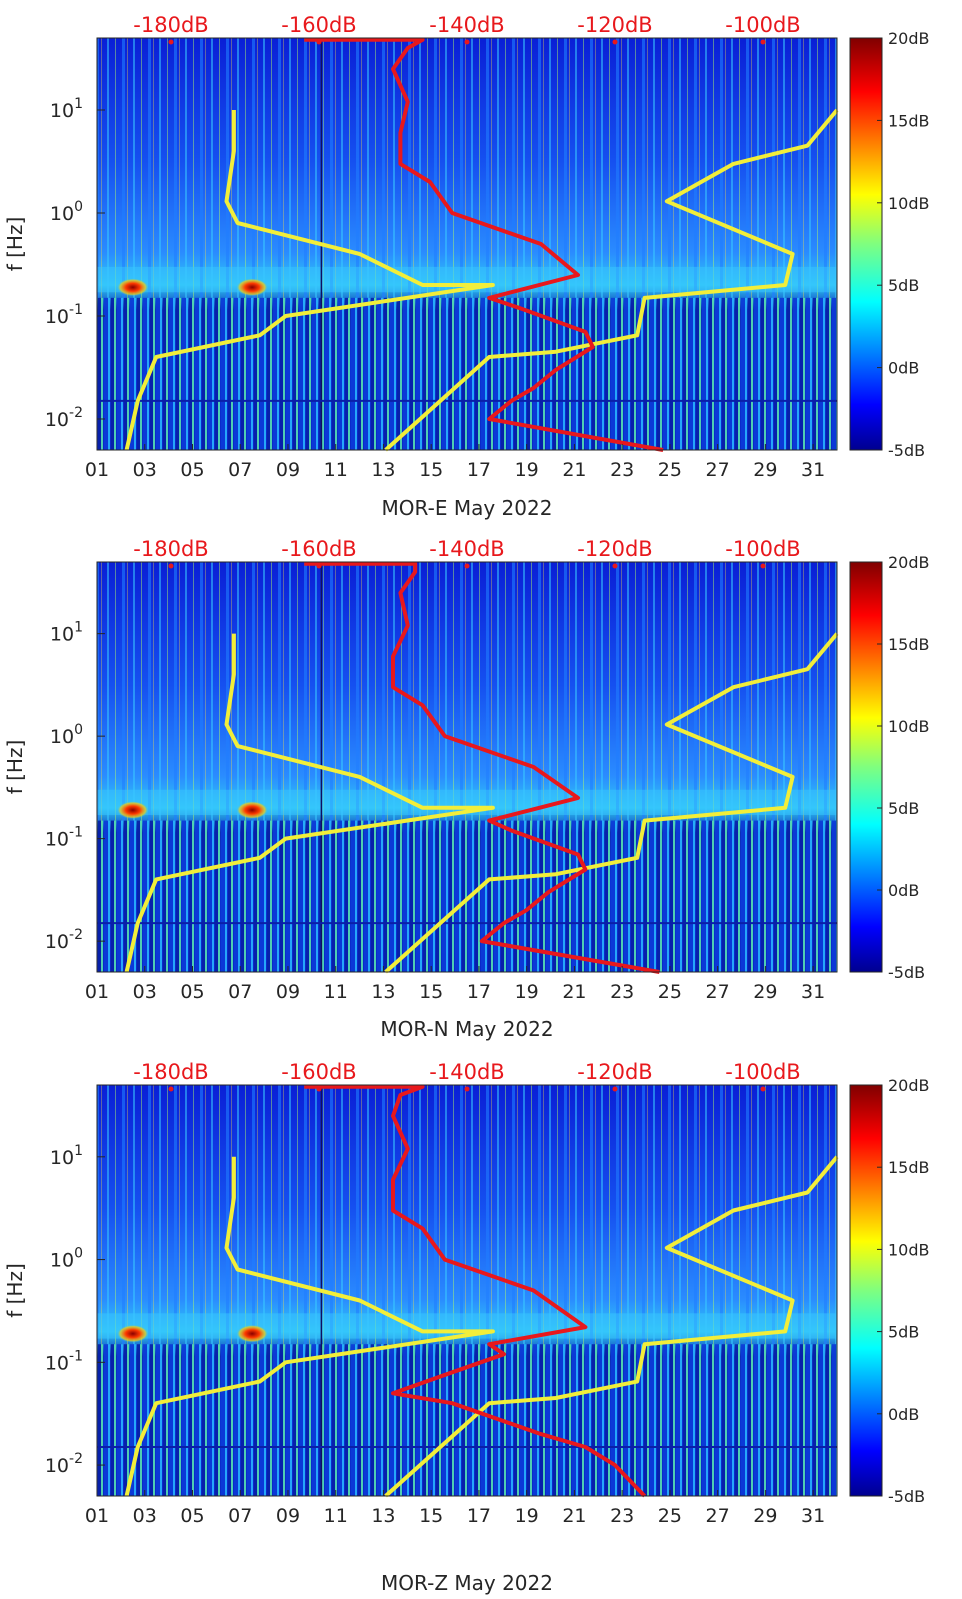  I want to click on x-tick-label: 27, so click(718, 470).